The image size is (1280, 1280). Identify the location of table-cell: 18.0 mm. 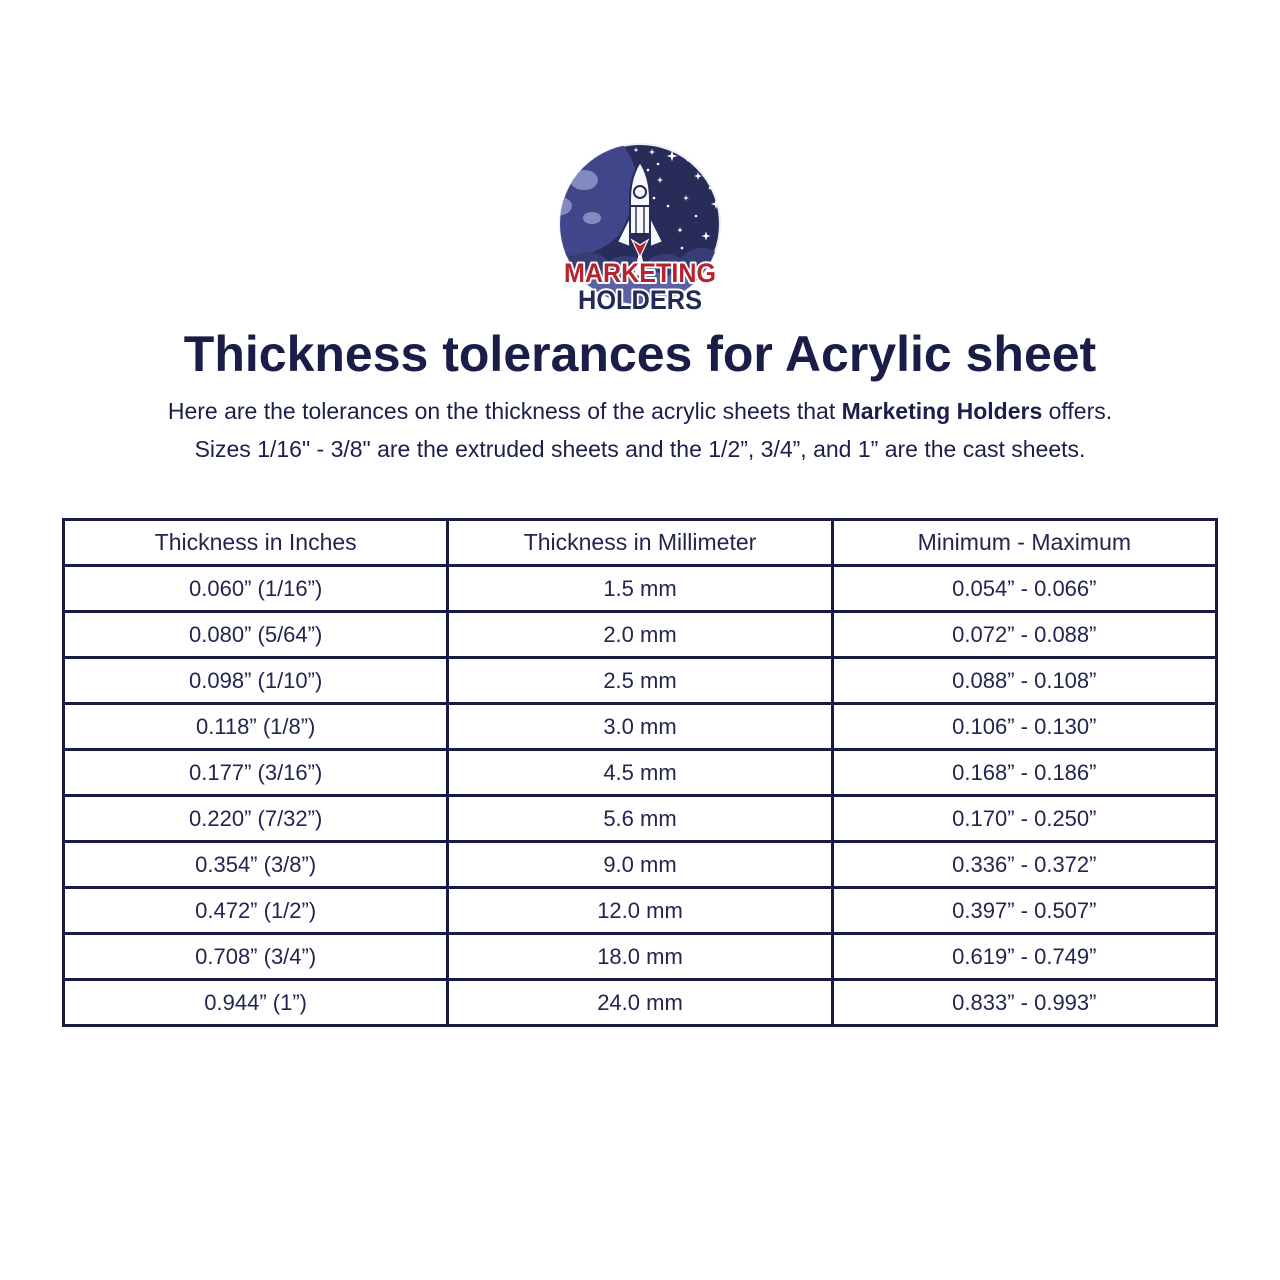
(640, 956).